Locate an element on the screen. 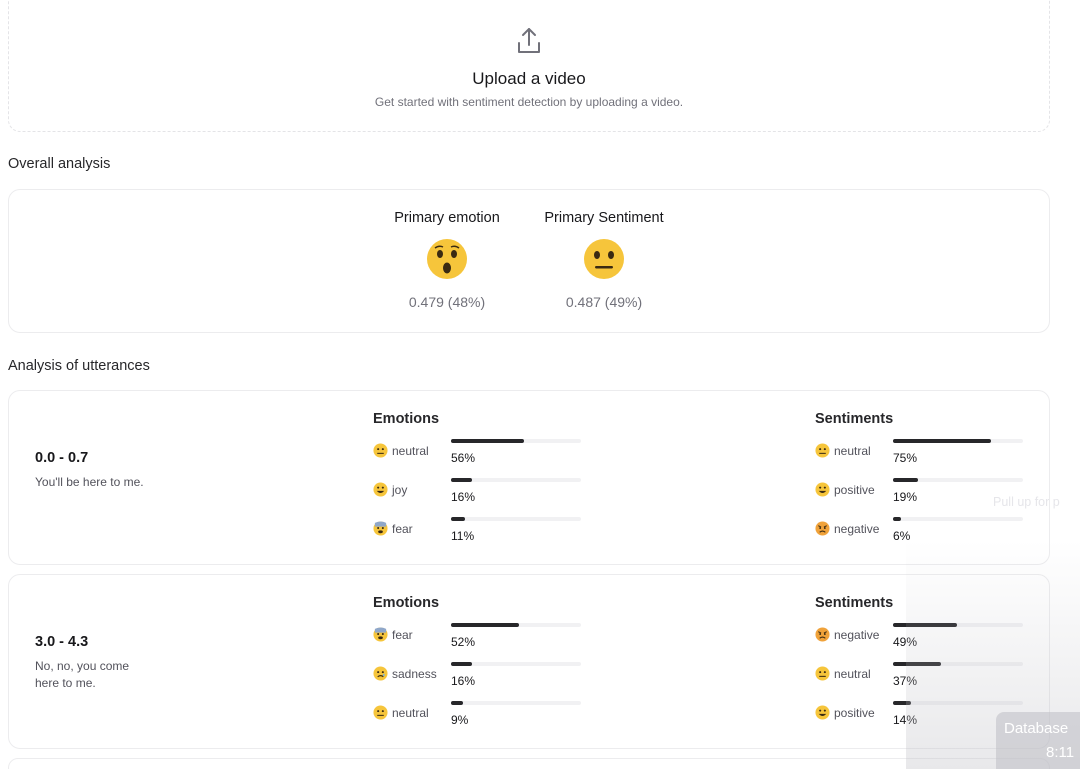 The height and width of the screenshot is (769, 1080). utterances-heading: Analysis of utterances is located at coordinates (79, 366).